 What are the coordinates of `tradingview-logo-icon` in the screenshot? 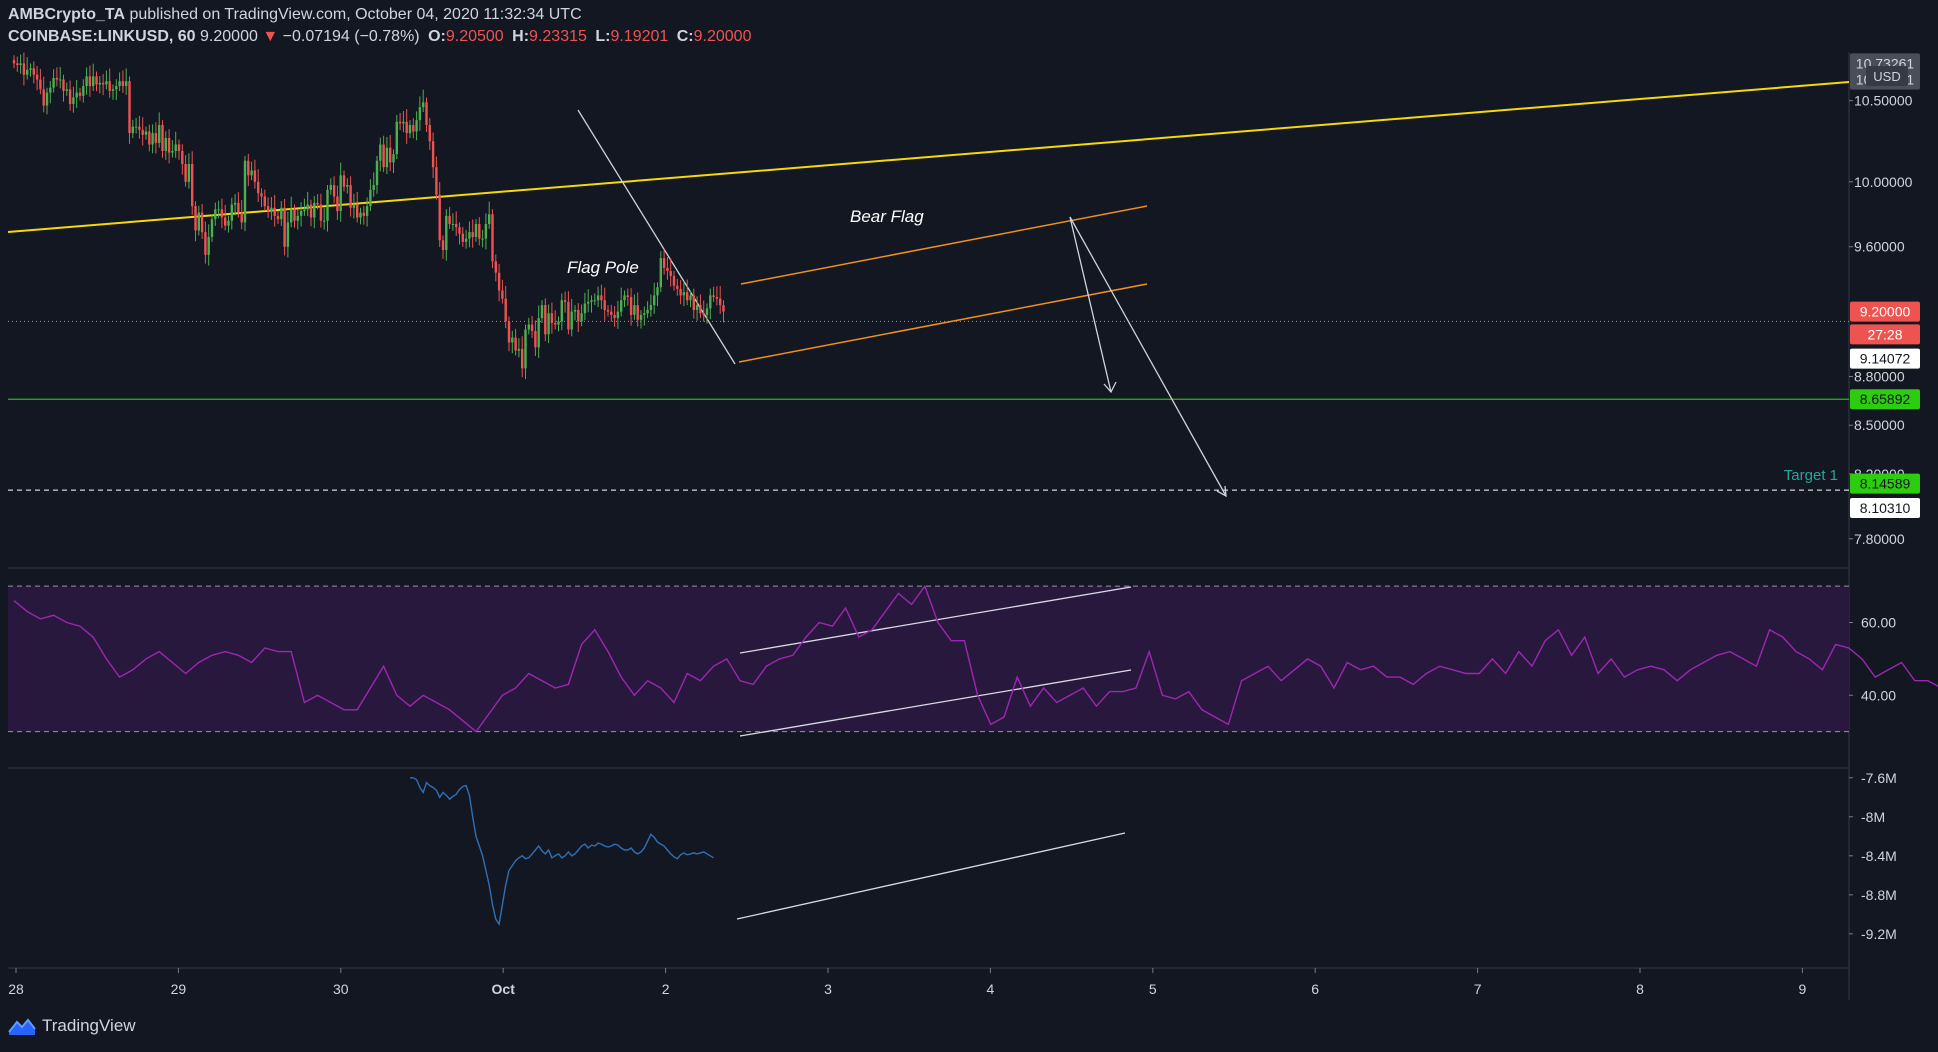 It's located at (22, 1026).